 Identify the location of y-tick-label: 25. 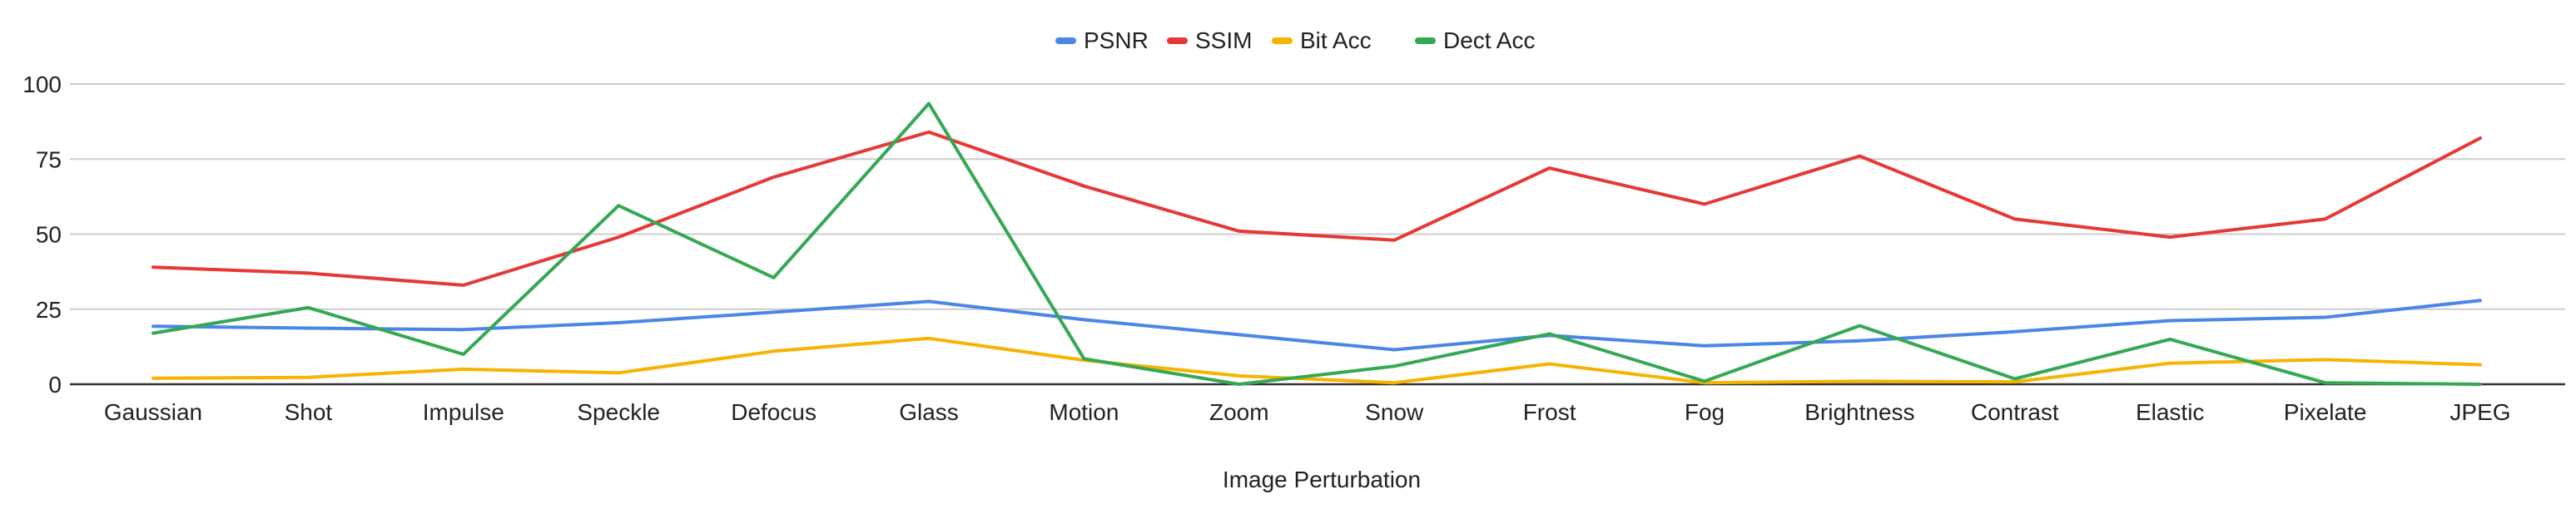
(49, 310).